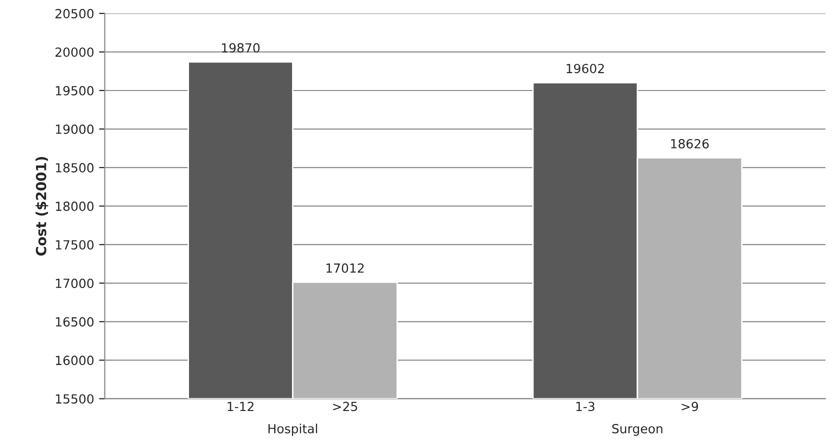 This screenshot has height=448, width=838. I want to click on y-tick-label: 20000, so click(74, 52).